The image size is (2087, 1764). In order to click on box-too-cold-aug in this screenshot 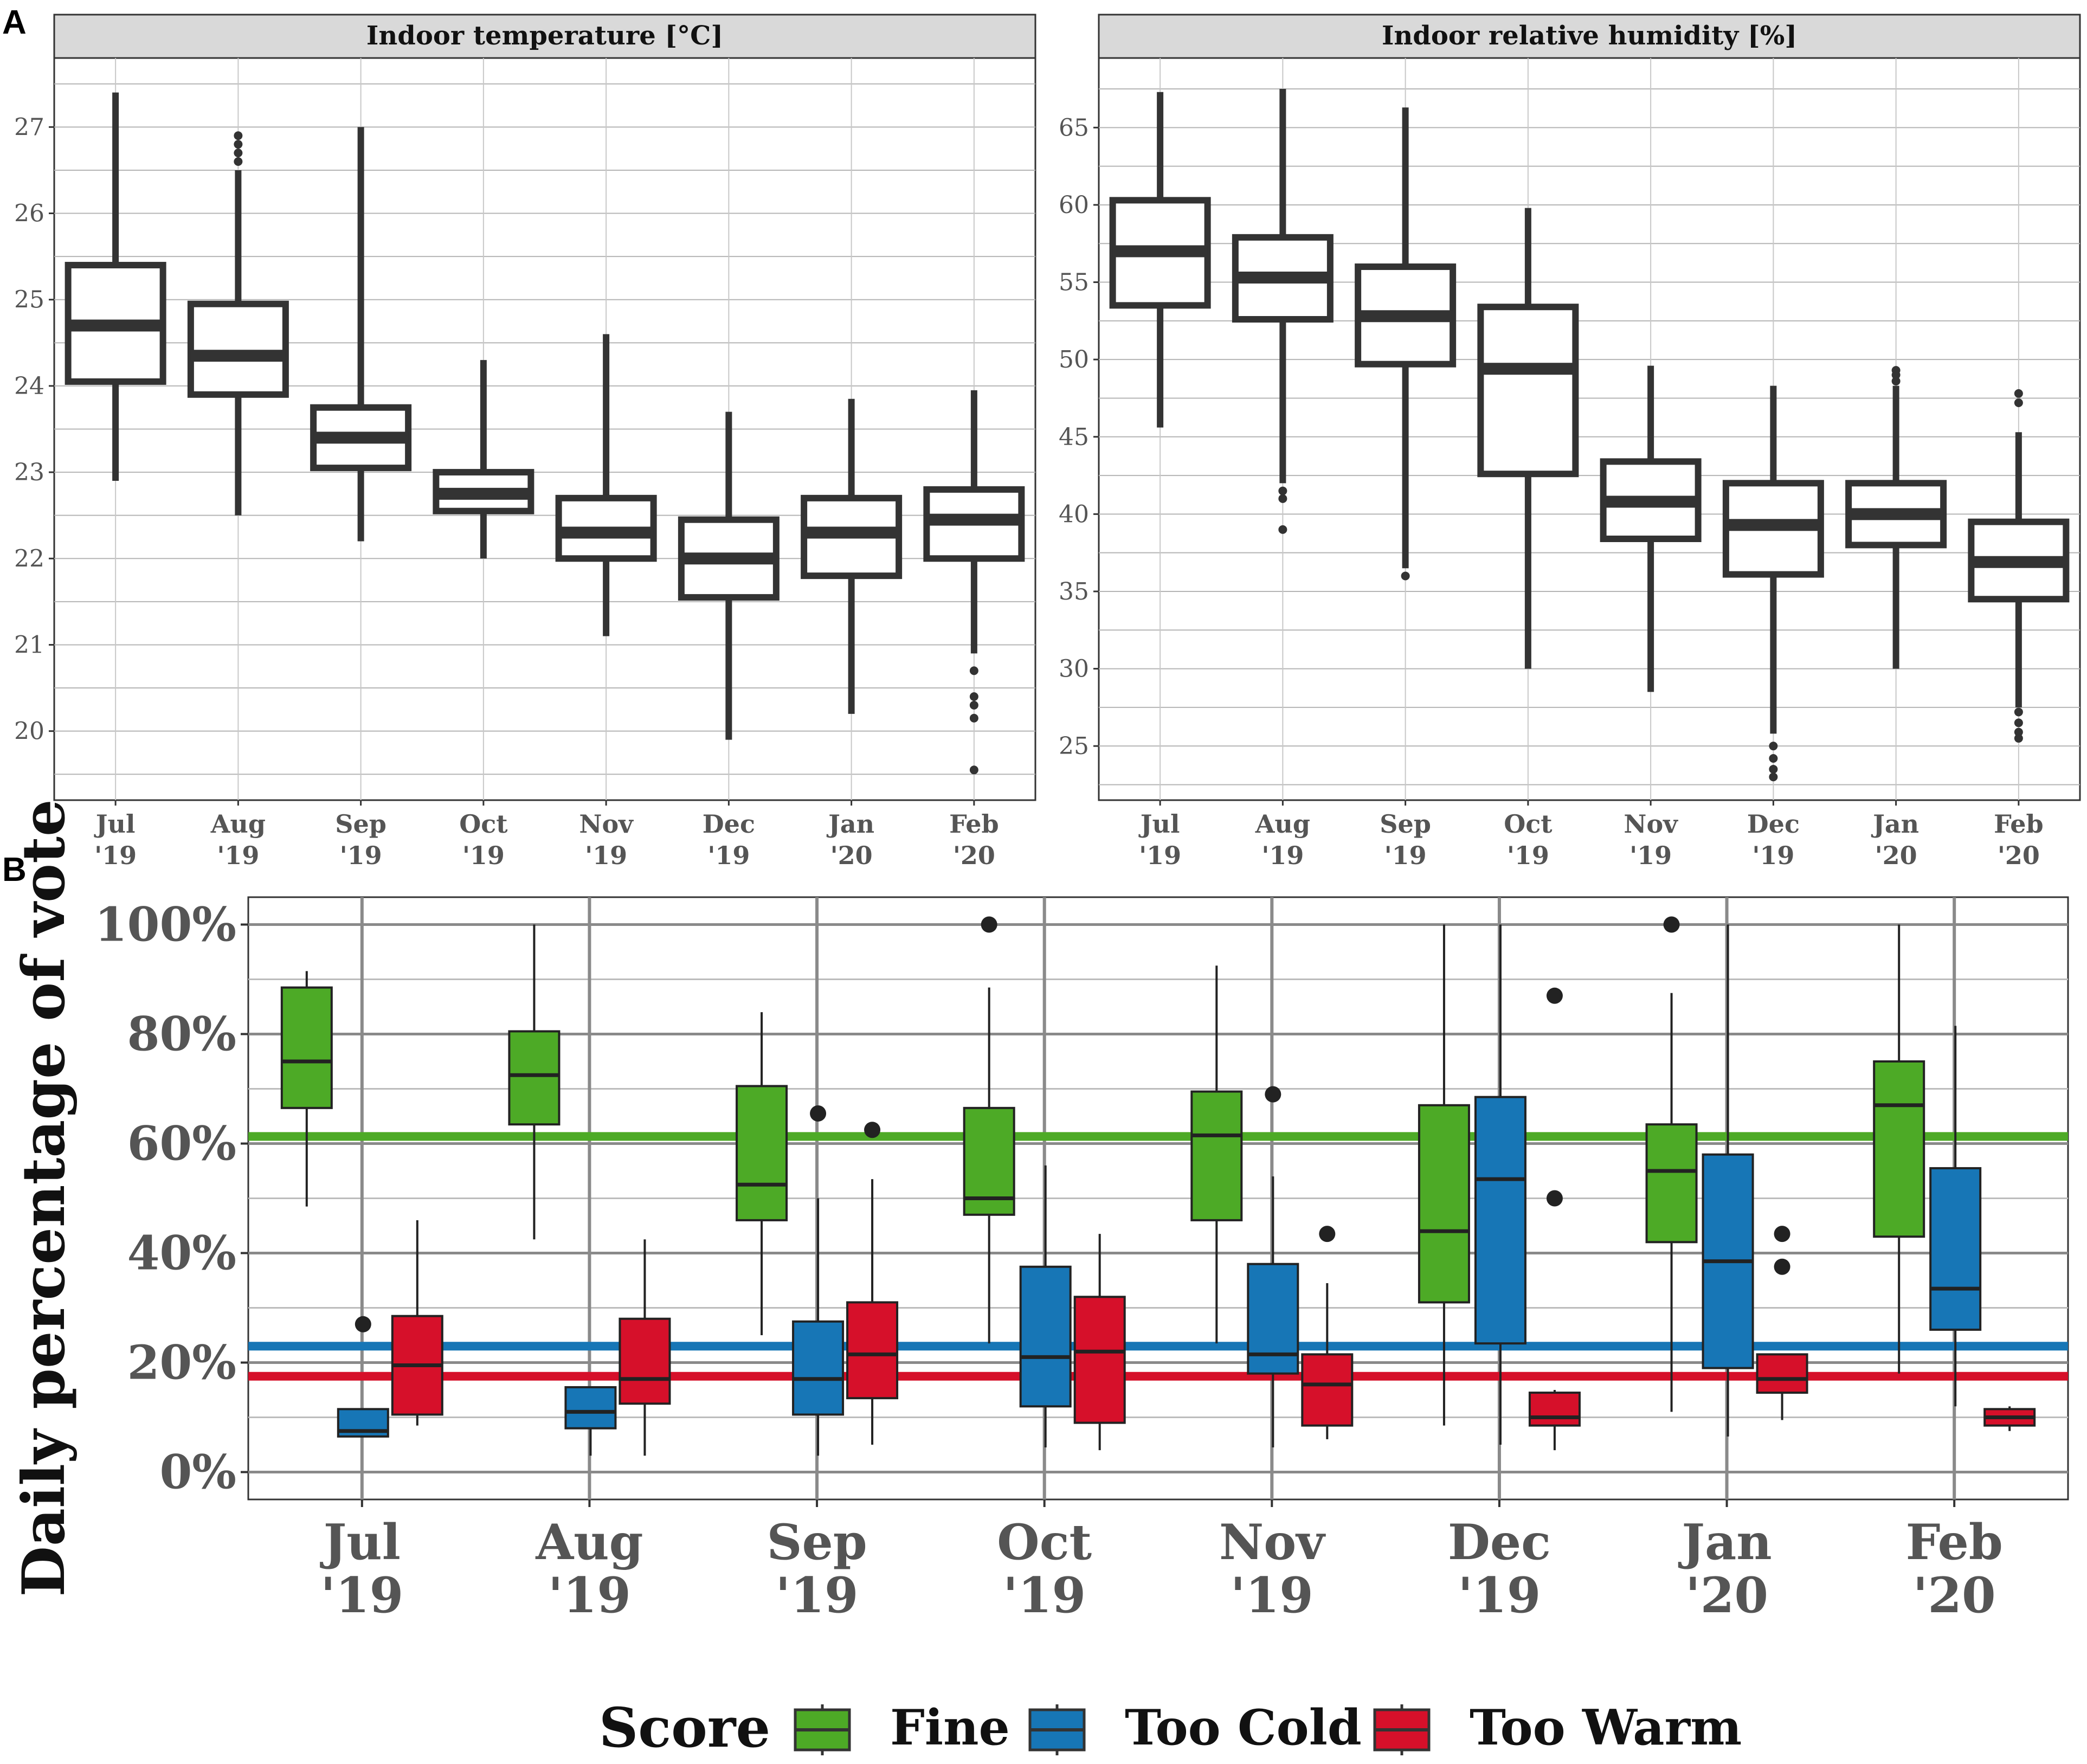, I will do `click(590, 1421)`.